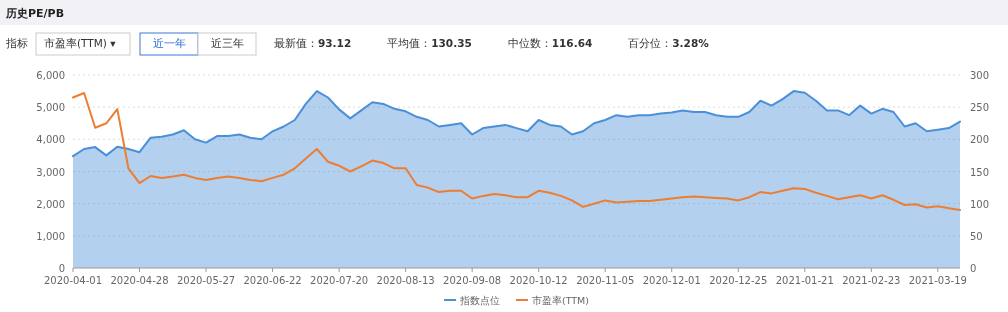 The image size is (1008, 312). I want to click on legend-label: 市盈率(TTM), so click(560, 300).